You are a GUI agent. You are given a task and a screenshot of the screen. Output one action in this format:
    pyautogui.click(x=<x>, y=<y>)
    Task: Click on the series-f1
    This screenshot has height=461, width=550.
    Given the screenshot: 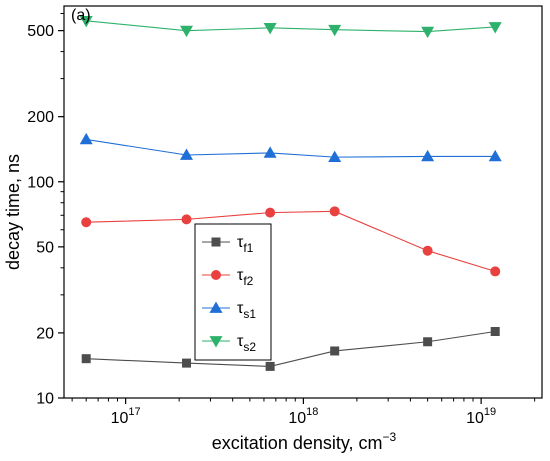 What is the action you would take?
    pyautogui.click(x=290, y=349)
    